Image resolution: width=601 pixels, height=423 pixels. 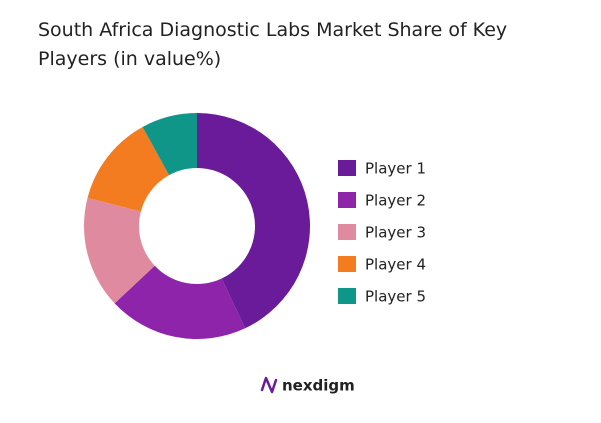 What do you see at coordinates (395, 265) in the screenshot?
I see `legend-label: Player 4` at bounding box center [395, 265].